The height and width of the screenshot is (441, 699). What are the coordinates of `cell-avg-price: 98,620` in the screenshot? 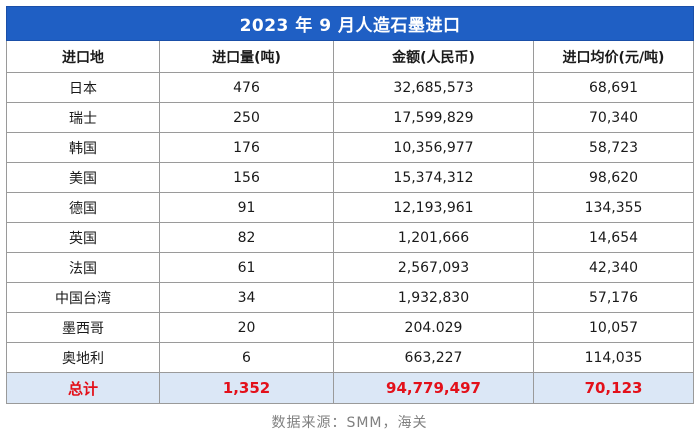 It's located at (613, 177).